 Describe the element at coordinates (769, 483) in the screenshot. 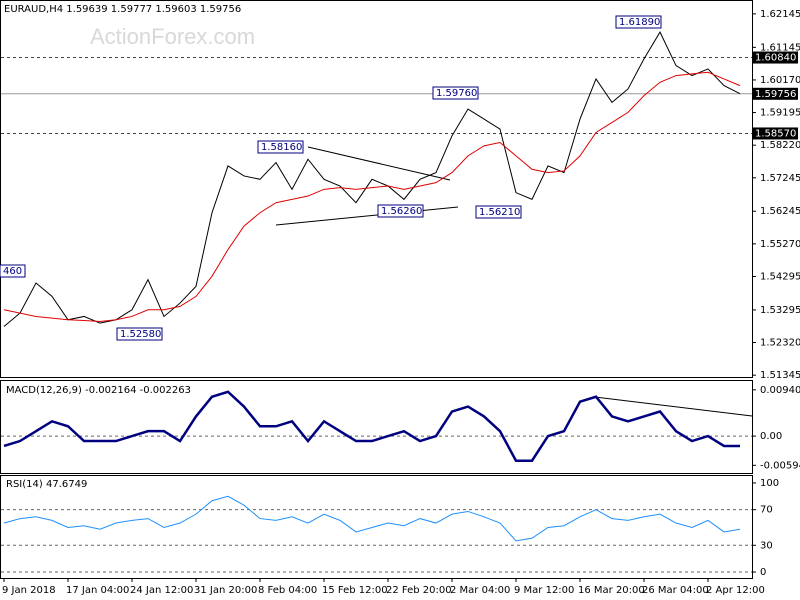

I see `y-tick-label: 100` at that location.